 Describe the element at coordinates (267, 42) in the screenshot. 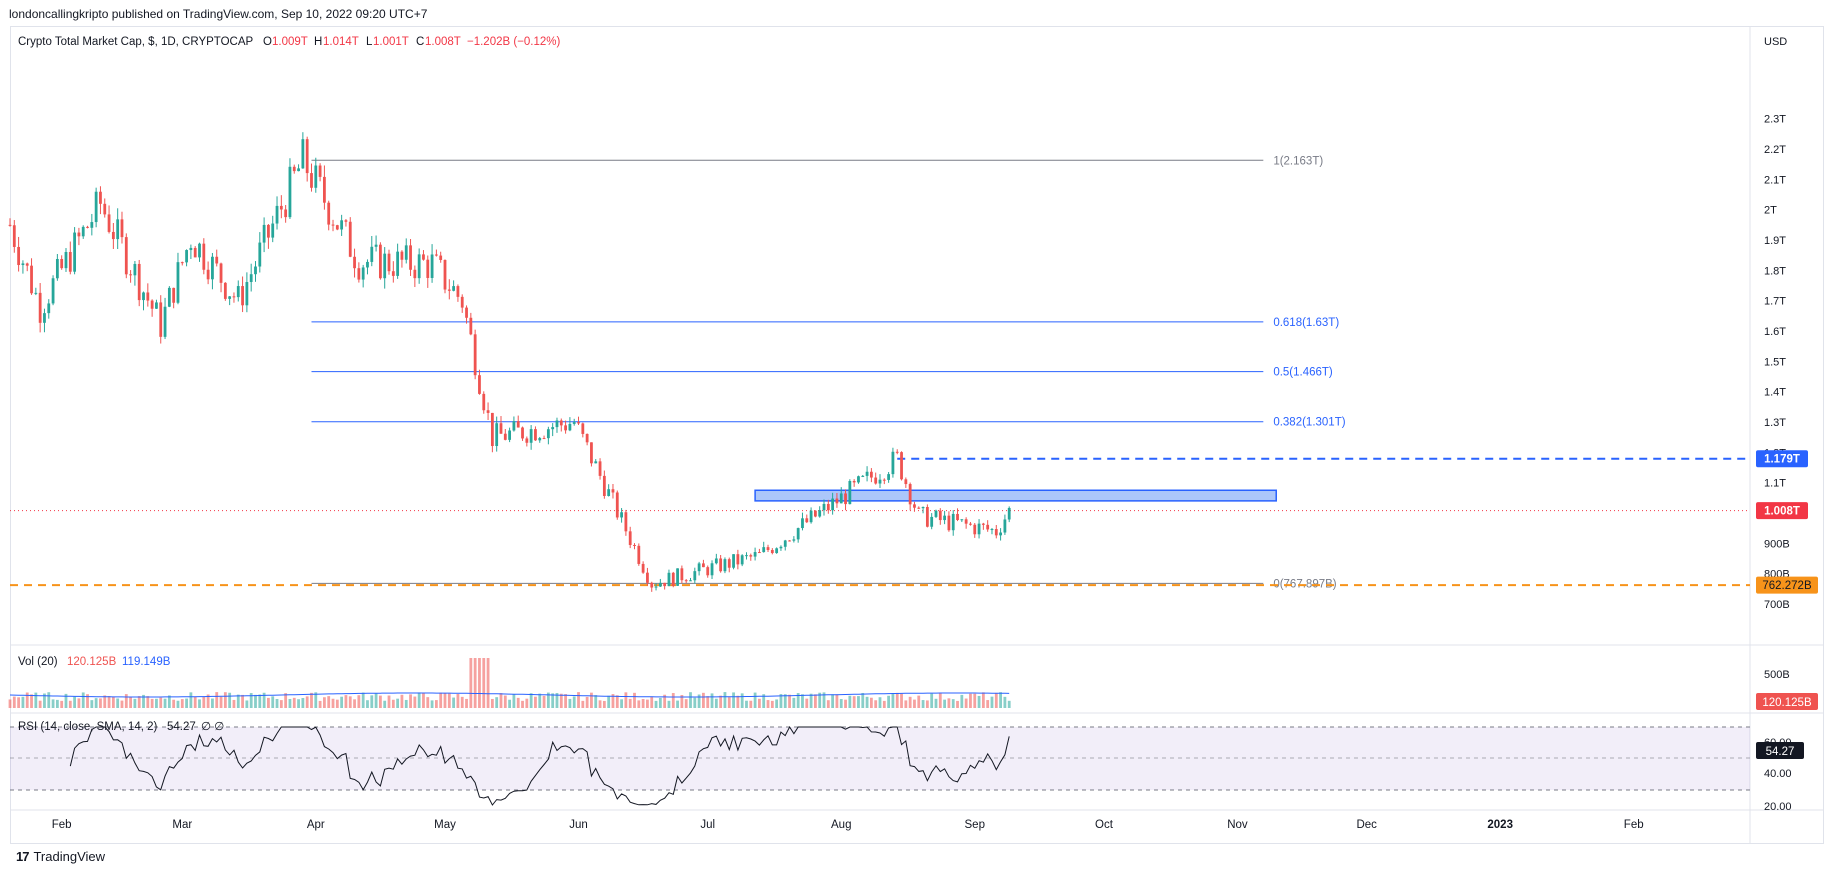

I see `ohlc-open-label: O` at that location.